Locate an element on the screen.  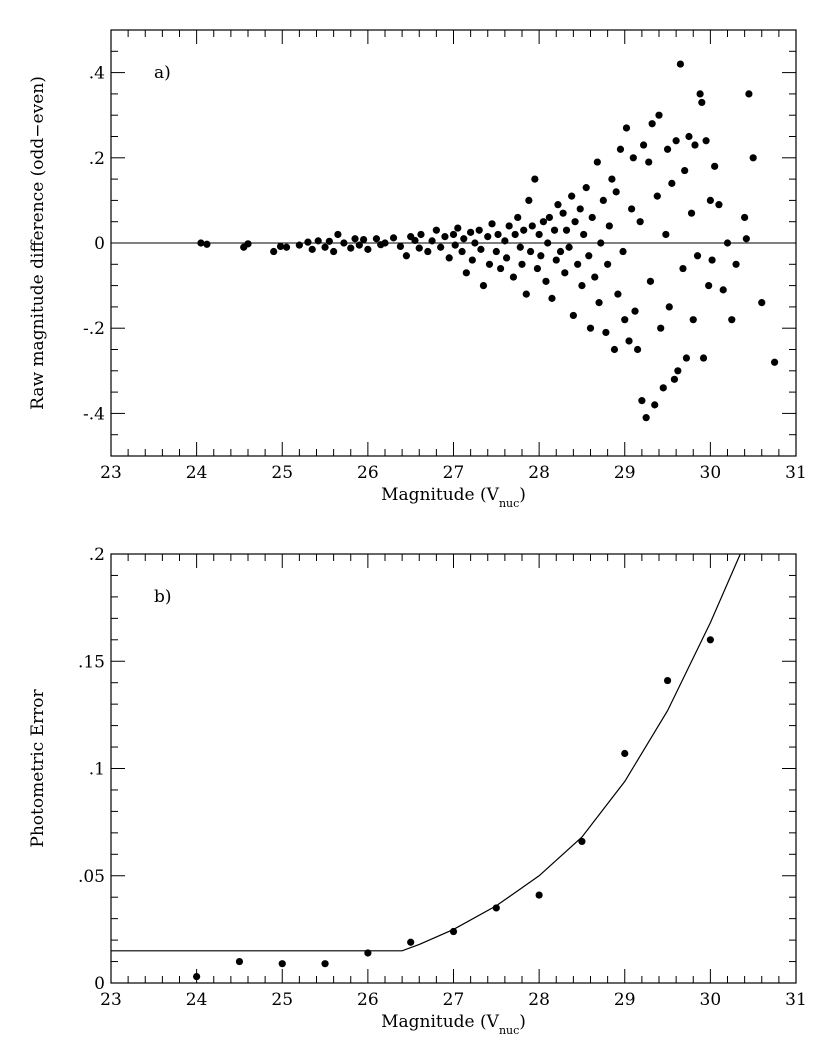
x-tick-label: 24 is located at coordinates (197, 1000).